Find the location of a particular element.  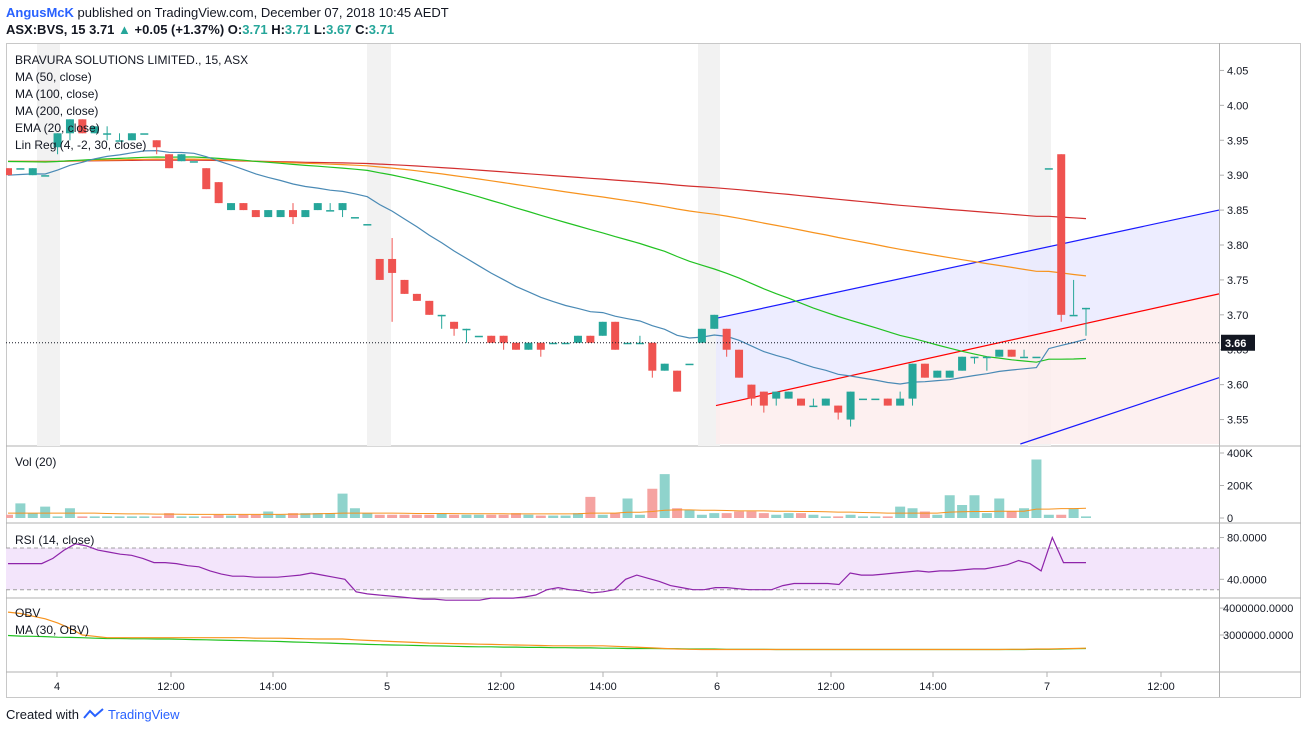

current-price-badge is located at coordinates (1238, 342).